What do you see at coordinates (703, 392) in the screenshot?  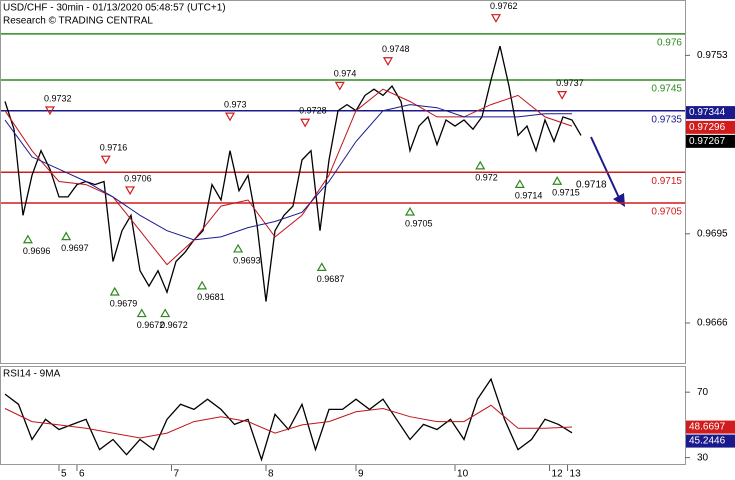 I see `y-tick-label: 70` at bounding box center [703, 392].